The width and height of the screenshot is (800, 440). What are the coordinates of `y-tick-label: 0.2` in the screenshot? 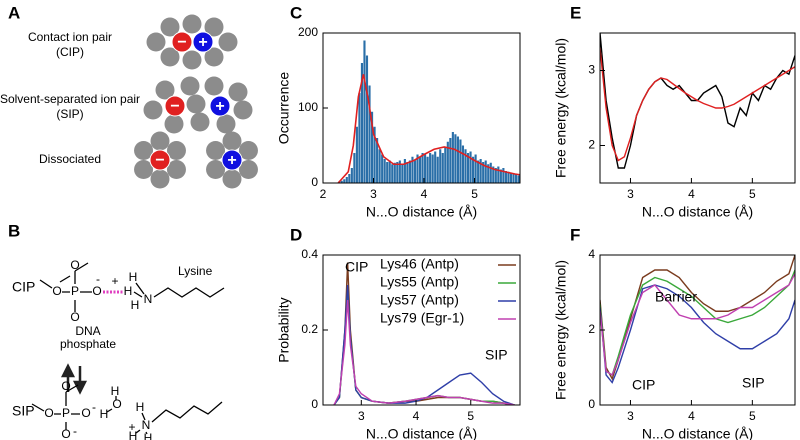 It's located at (309, 329).